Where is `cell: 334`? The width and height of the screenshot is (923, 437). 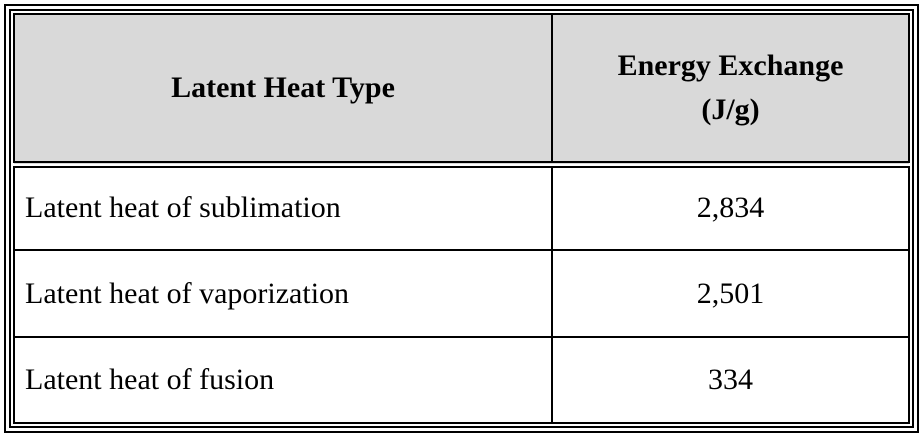 cell: 334 is located at coordinates (730, 380).